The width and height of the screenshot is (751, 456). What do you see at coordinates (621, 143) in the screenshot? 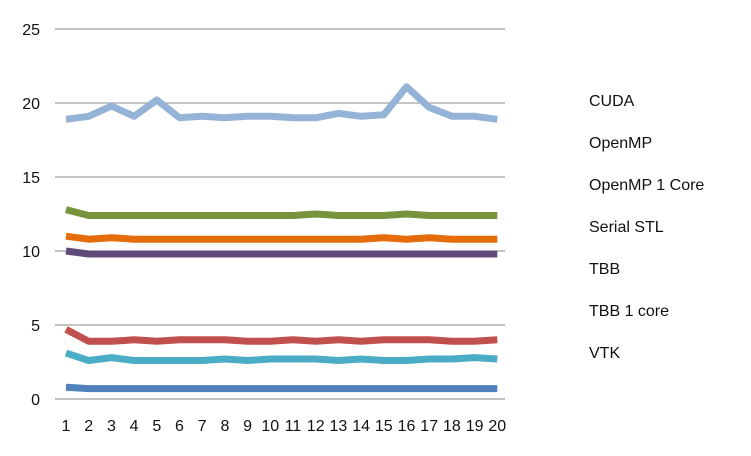
I see `legend-entry-openmp: OpenMP` at bounding box center [621, 143].